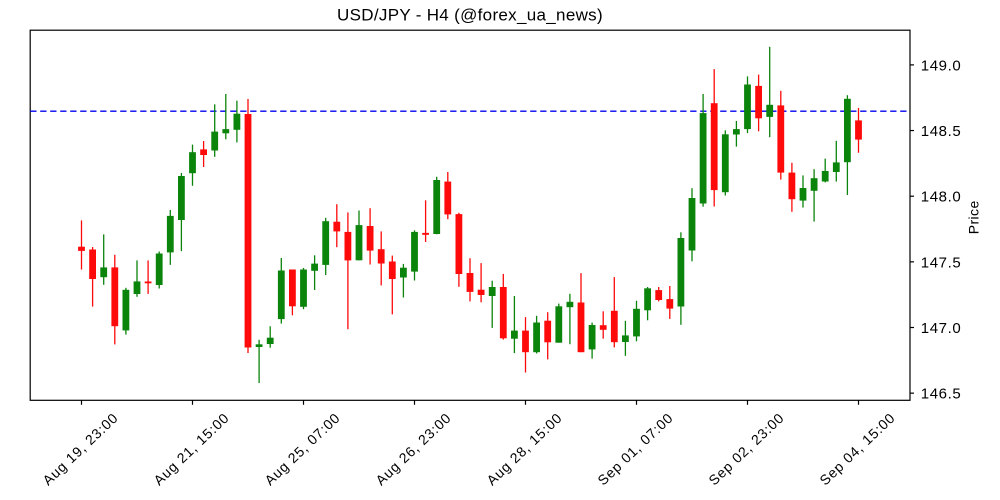 Image resolution: width=1000 pixels, height=500 pixels. Describe the element at coordinates (470, 14) in the screenshot. I see `svg-text: USD/JPY - H4 (@forex_ua_news)` at that location.